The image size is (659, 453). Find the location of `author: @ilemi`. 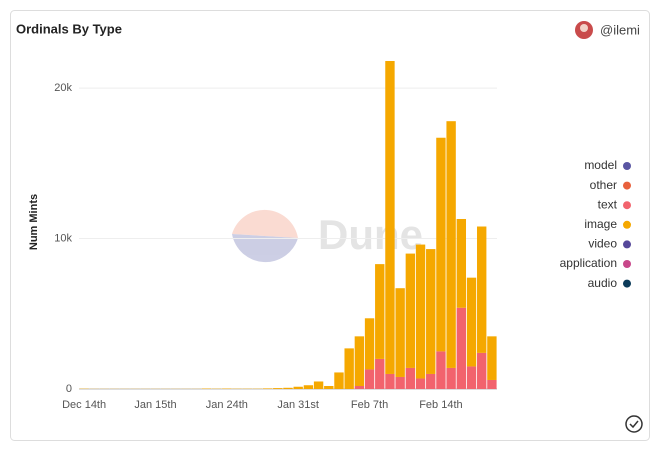

author: @ilemi is located at coordinates (620, 29).